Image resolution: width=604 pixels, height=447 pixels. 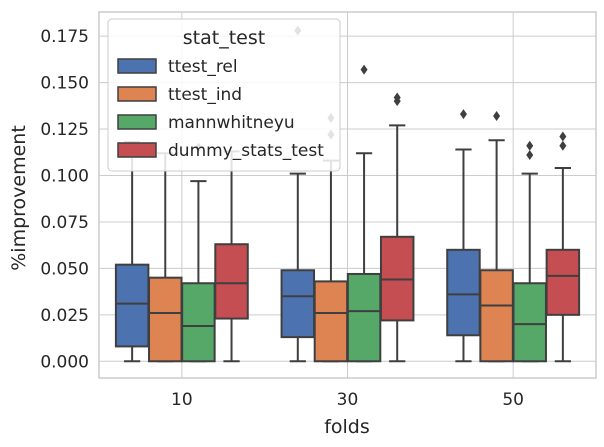 I want to click on legend-frame, so click(x=224, y=95).